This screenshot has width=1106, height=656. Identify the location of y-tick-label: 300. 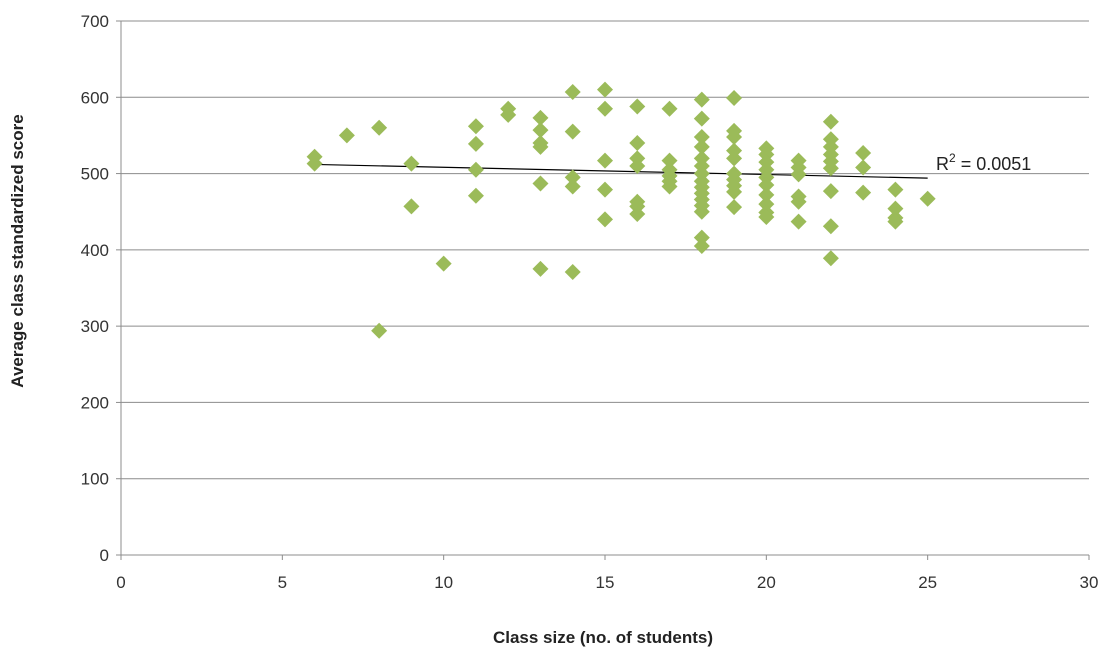
(95, 326).